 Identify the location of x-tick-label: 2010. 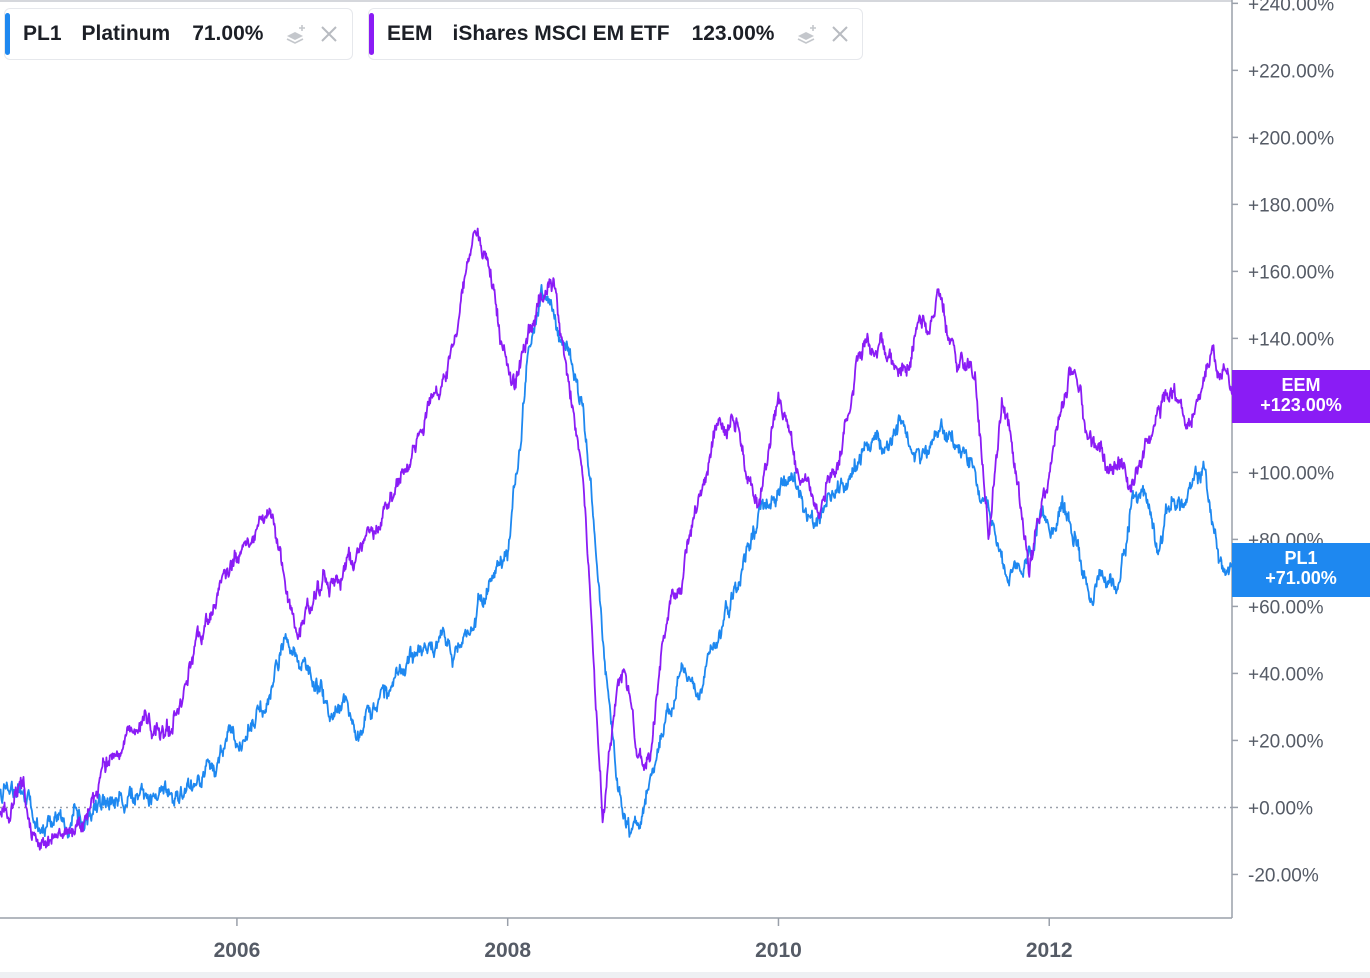
(778, 950).